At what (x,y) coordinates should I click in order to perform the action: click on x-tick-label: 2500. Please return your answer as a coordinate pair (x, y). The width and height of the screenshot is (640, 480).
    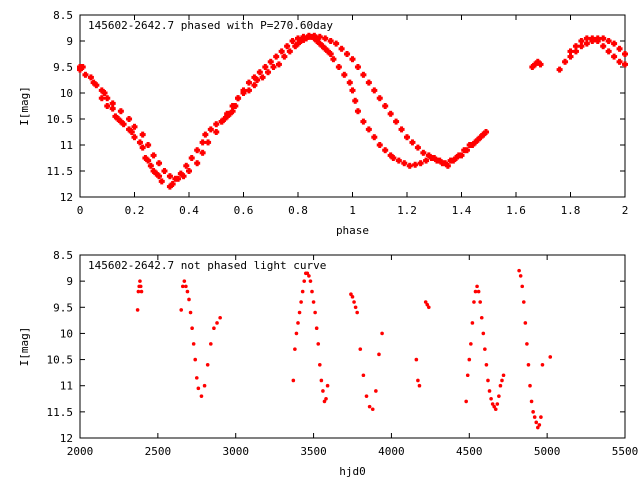
    Looking at the image, I should click on (158, 451).